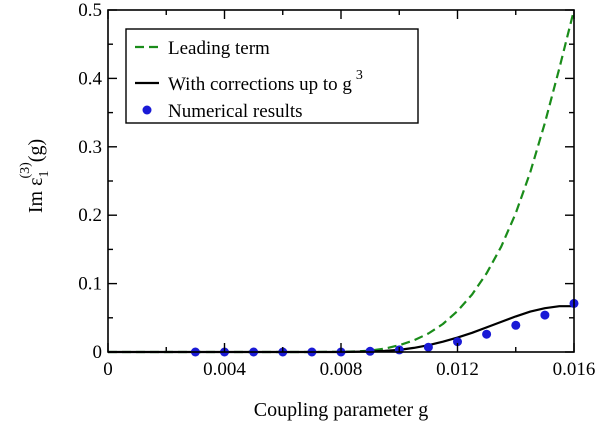  What do you see at coordinates (90, 215) in the screenshot?
I see `y-tick-label: 0.2` at bounding box center [90, 215].